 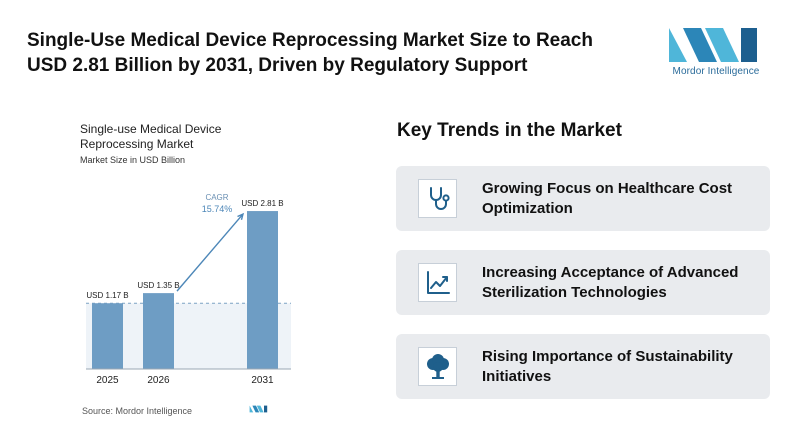 What do you see at coordinates (137, 411) in the screenshot?
I see `chart-source: Source: Mordor Intelligence` at bounding box center [137, 411].